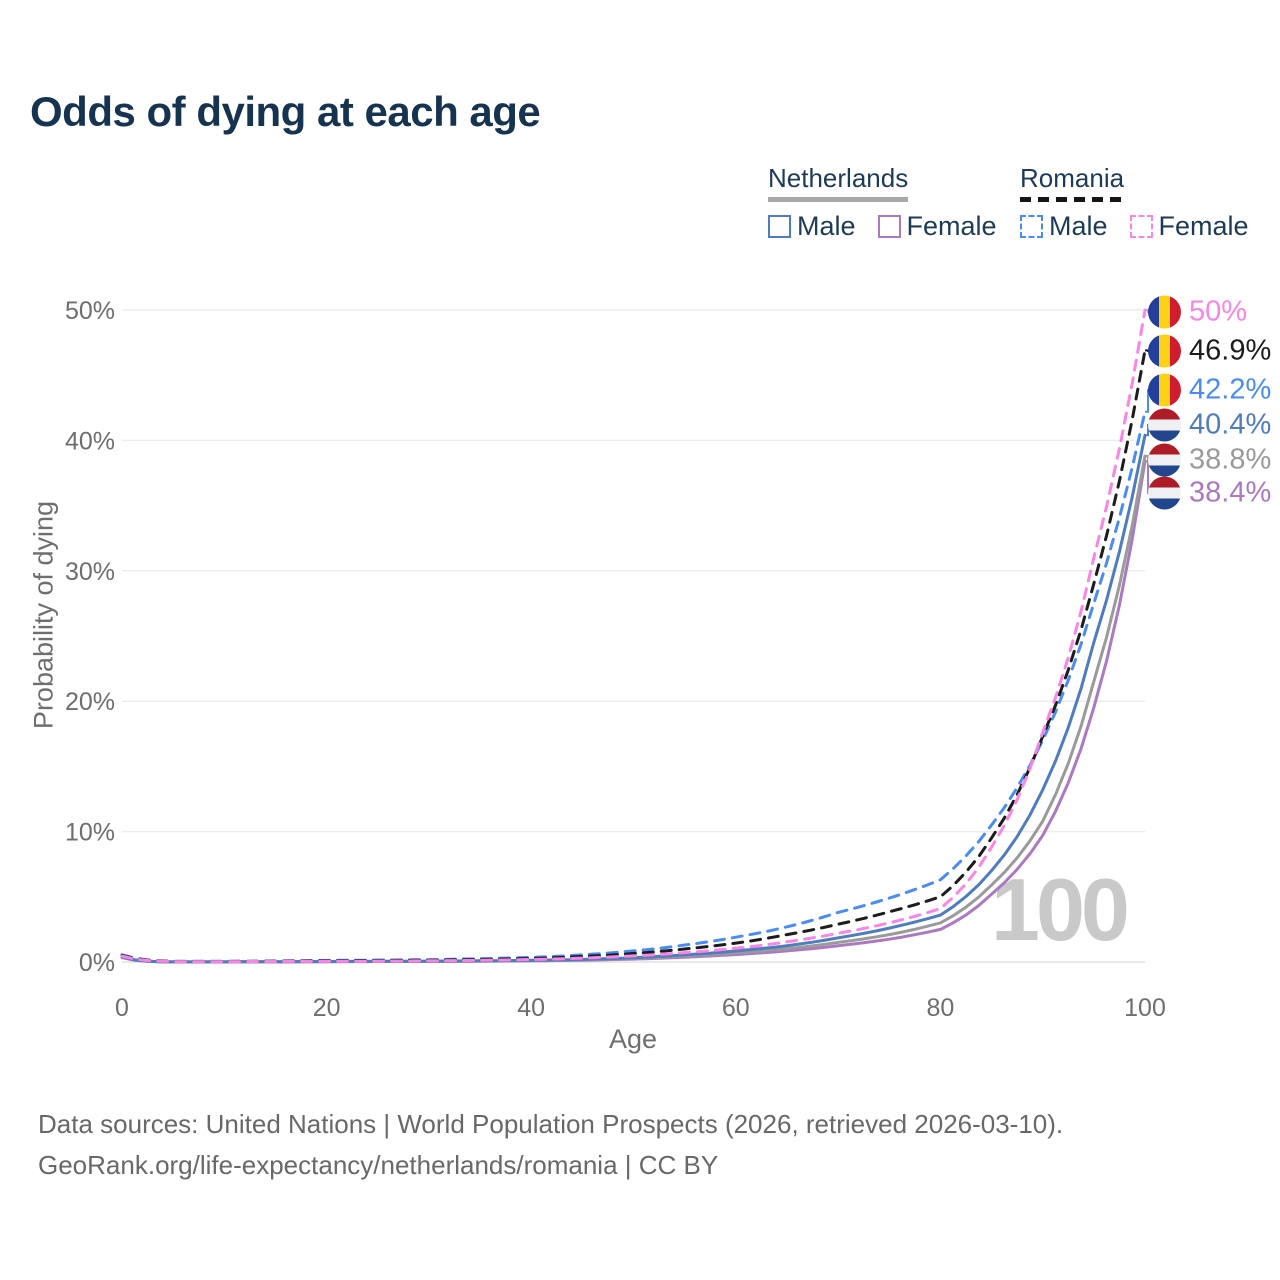  What do you see at coordinates (1031, 226) in the screenshot?
I see `romania-male-checkbox` at bounding box center [1031, 226].